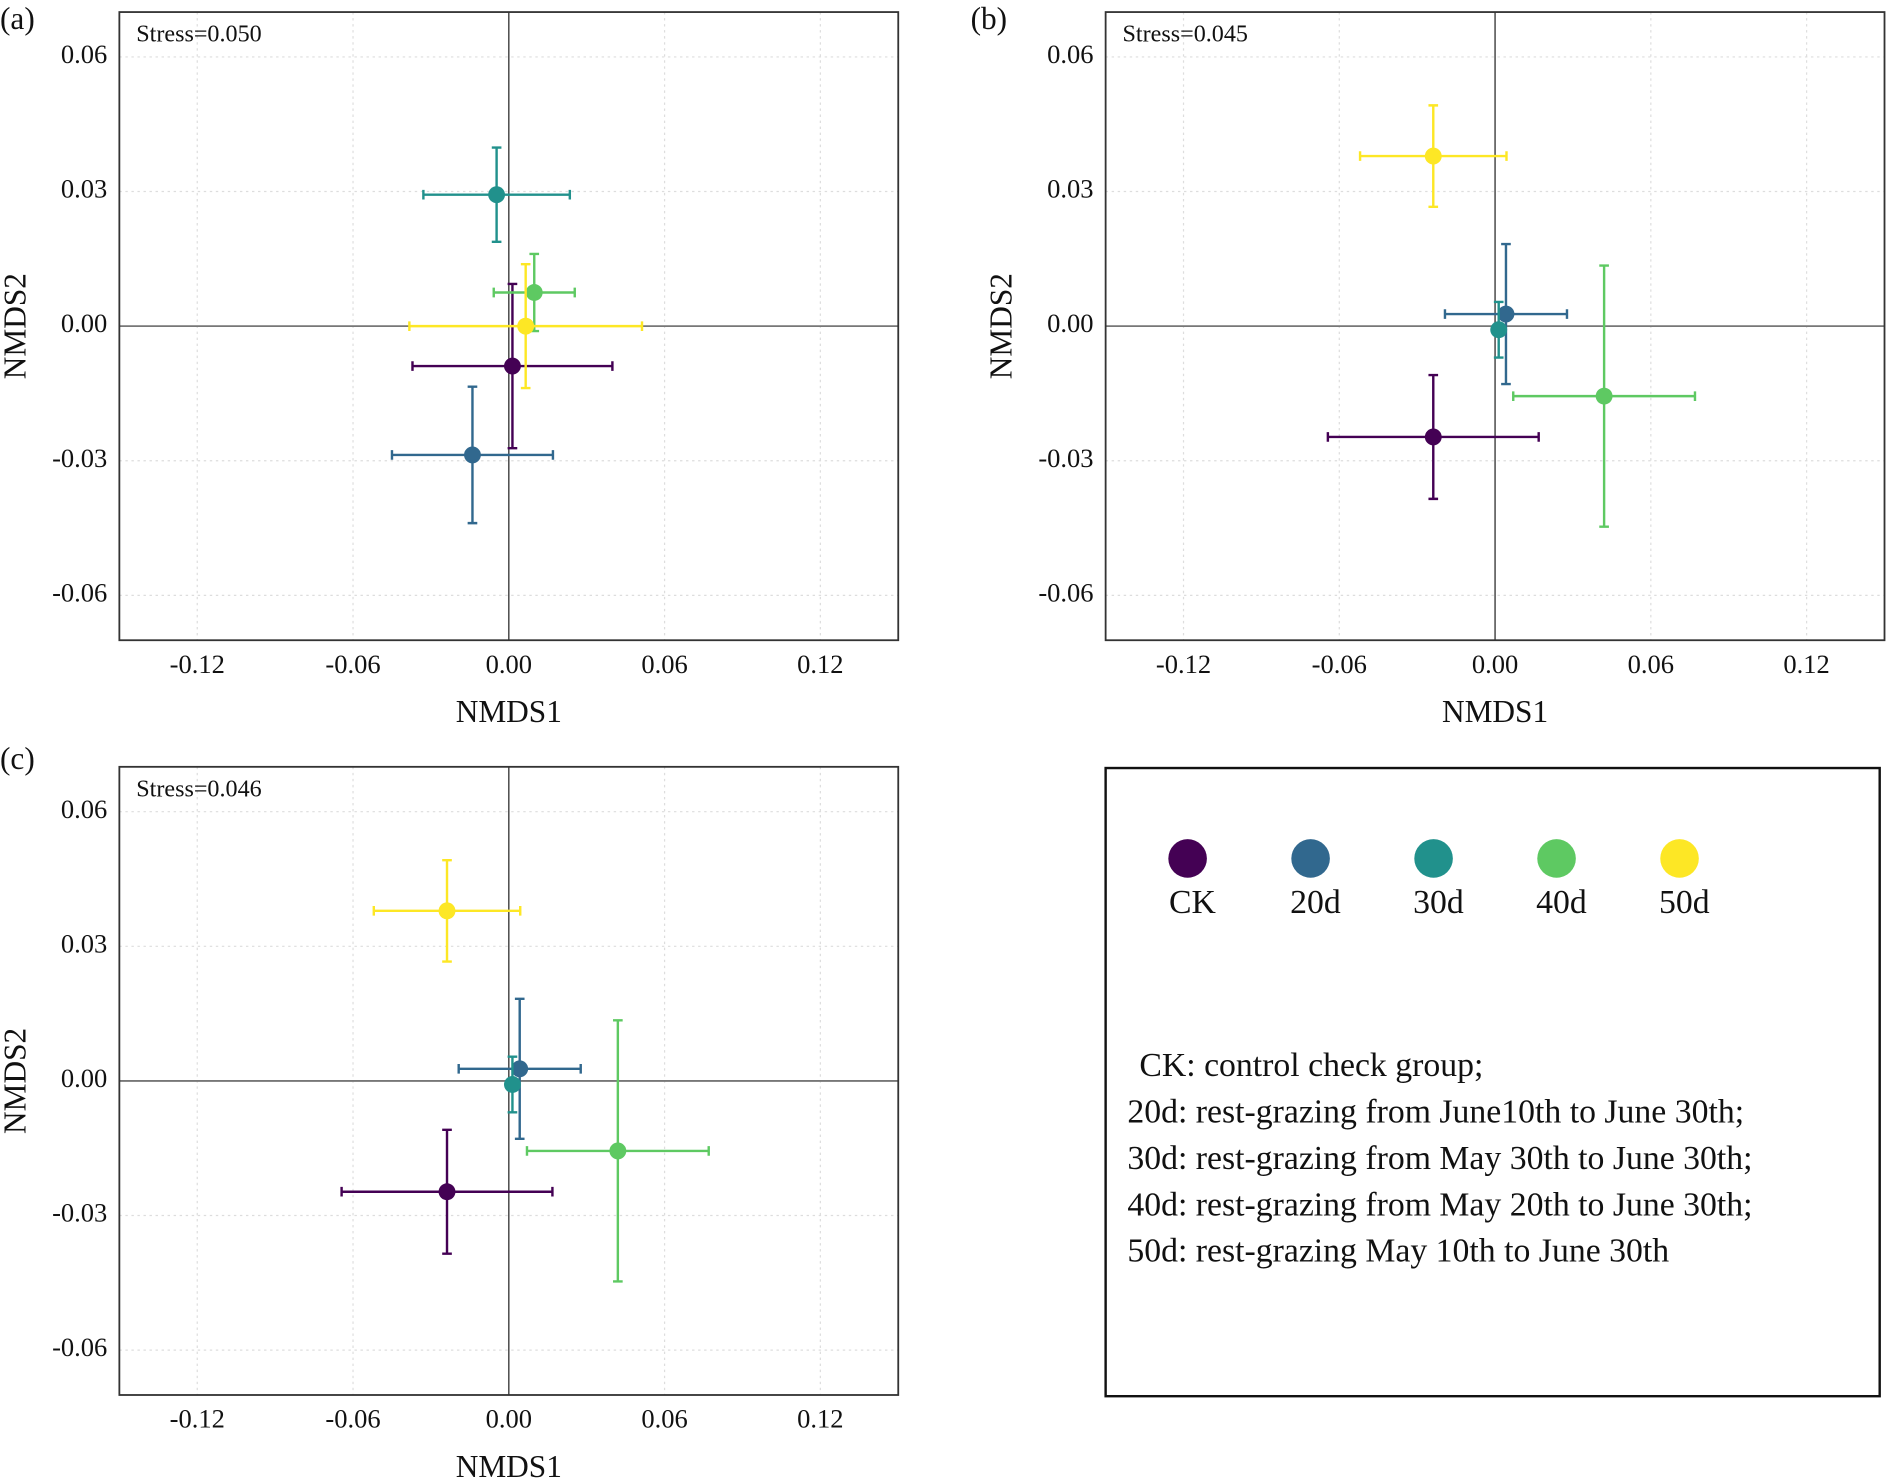  Describe the element at coordinates (17, 758) in the screenshot. I see `panel-label: (c)` at that location.